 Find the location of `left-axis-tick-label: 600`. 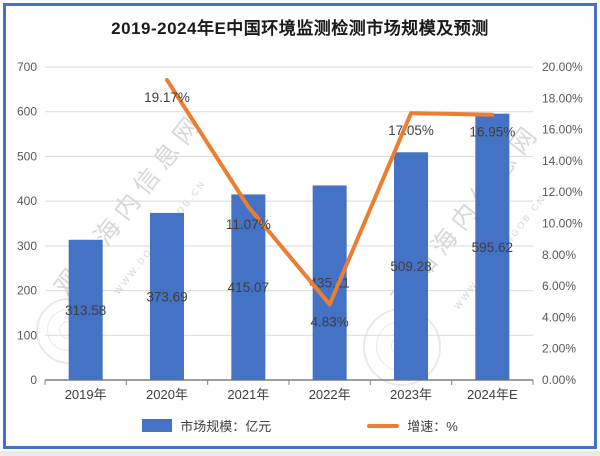

left-axis-tick-label: 600 is located at coordinates (27, 112).